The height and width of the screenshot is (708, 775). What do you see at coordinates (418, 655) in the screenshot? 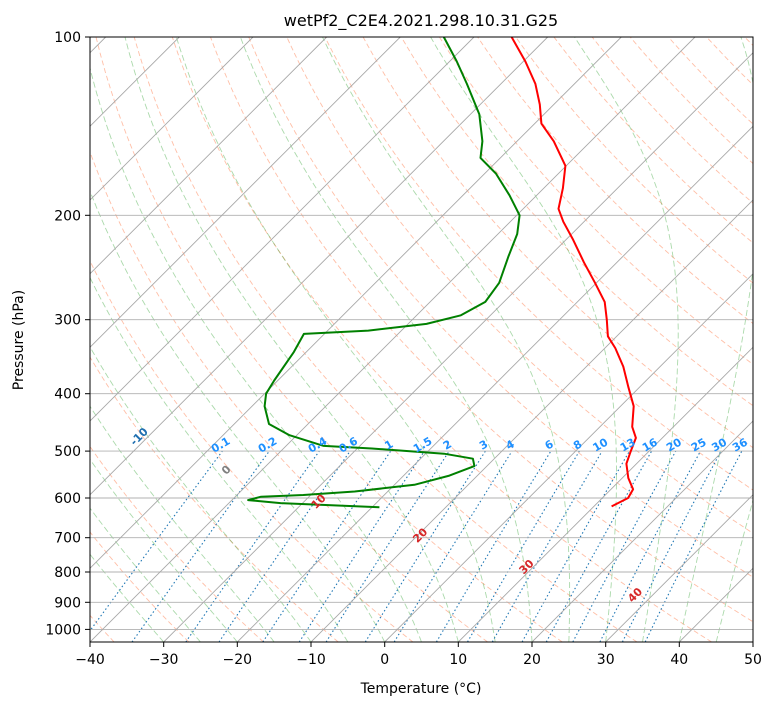
I see `x-axis-ticks: −40 −30 −20 −10 0 10 20 30 40 50` at bounding box center [418, 655].